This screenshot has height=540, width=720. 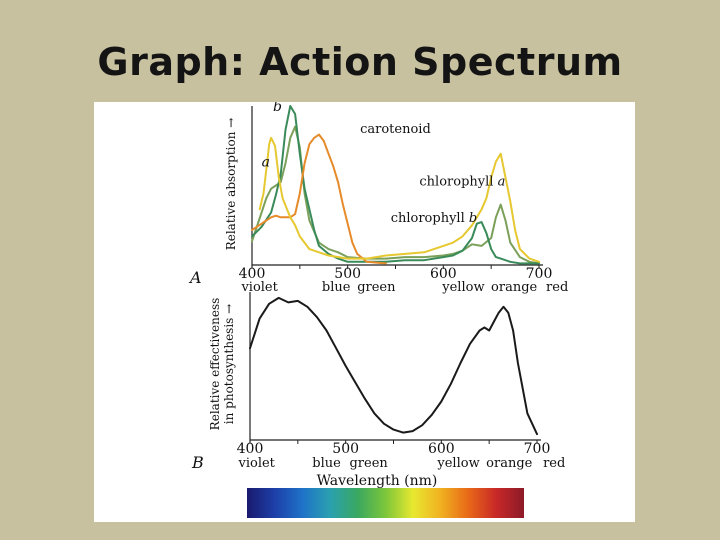 I want to click on panel-a-series-1-label: chlorophyll b, so click(x=434, y=218).